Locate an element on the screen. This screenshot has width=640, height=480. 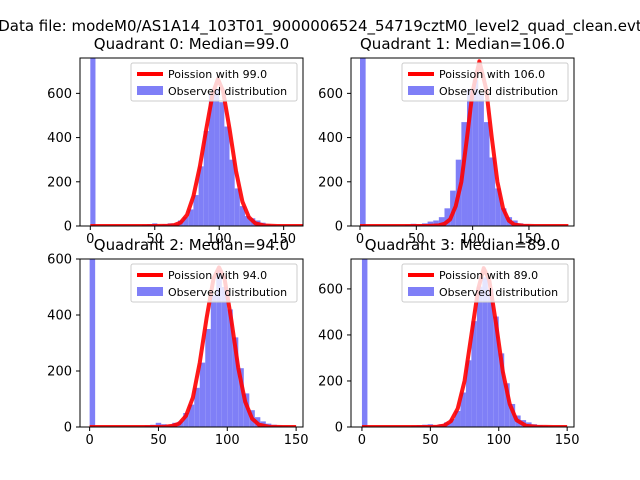
legend: Poission with 99.0 Observed distribution is located at coordinates (214, 82).